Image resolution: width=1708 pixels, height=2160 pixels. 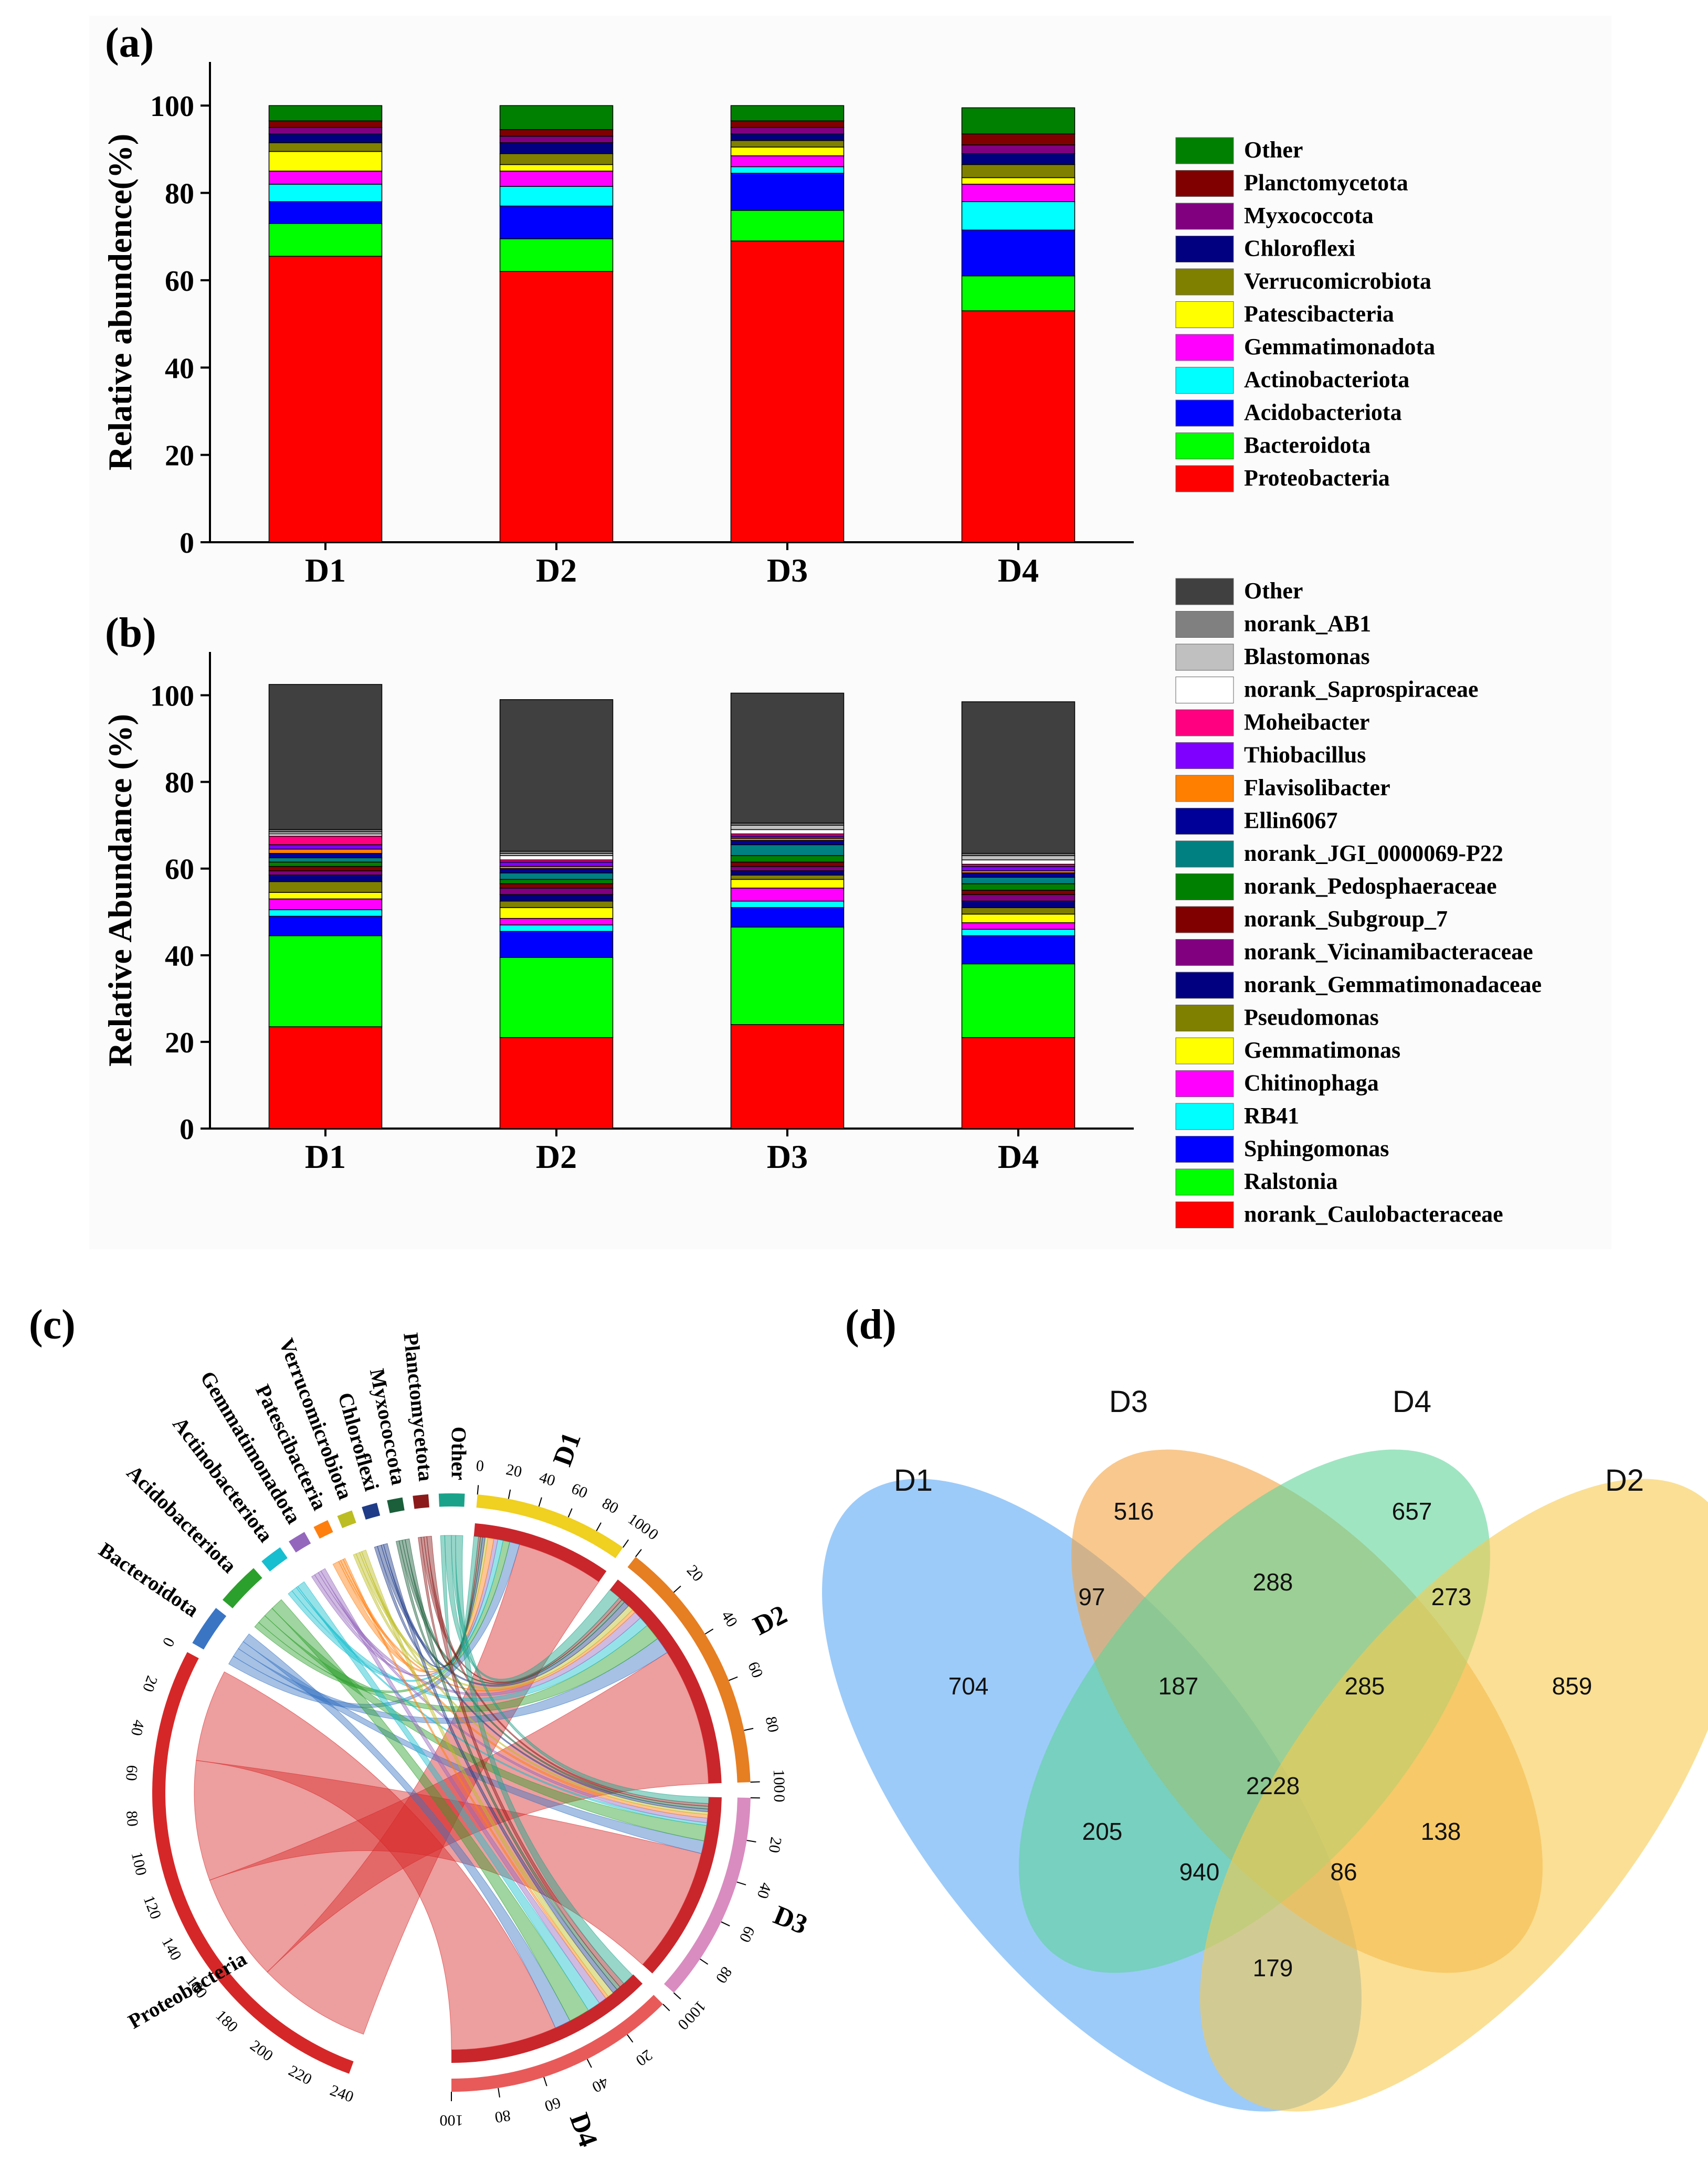 I want to click on legend-swatch-flavisolibacter, so click(x=1204, y=788).